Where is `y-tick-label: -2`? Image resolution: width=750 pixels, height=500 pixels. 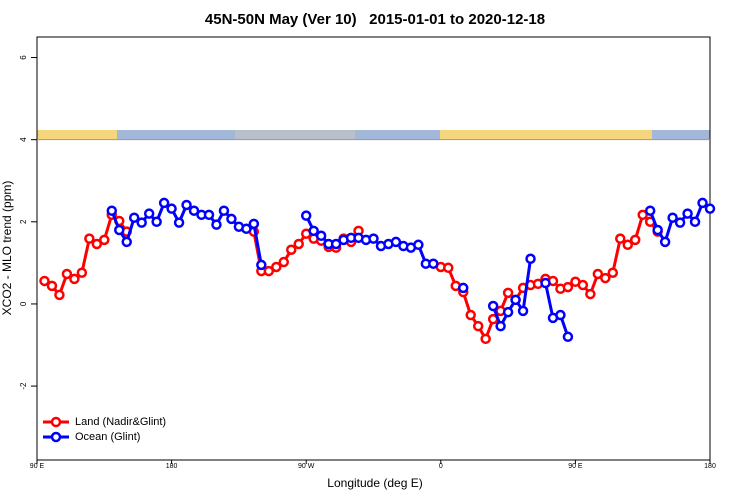 y-tick-label: -2 is located at coordinates (23, 386).